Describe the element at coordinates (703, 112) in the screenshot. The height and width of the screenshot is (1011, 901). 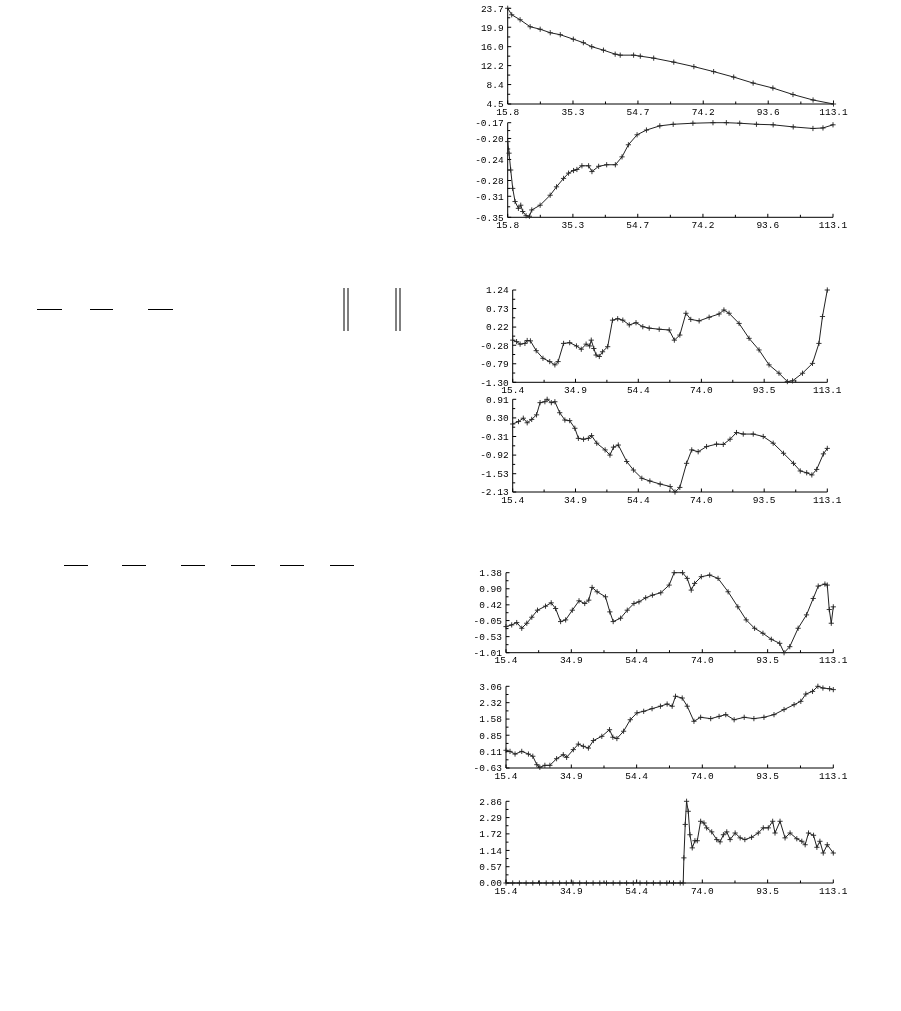
I see `x-tick-label: 74.2` at that location.